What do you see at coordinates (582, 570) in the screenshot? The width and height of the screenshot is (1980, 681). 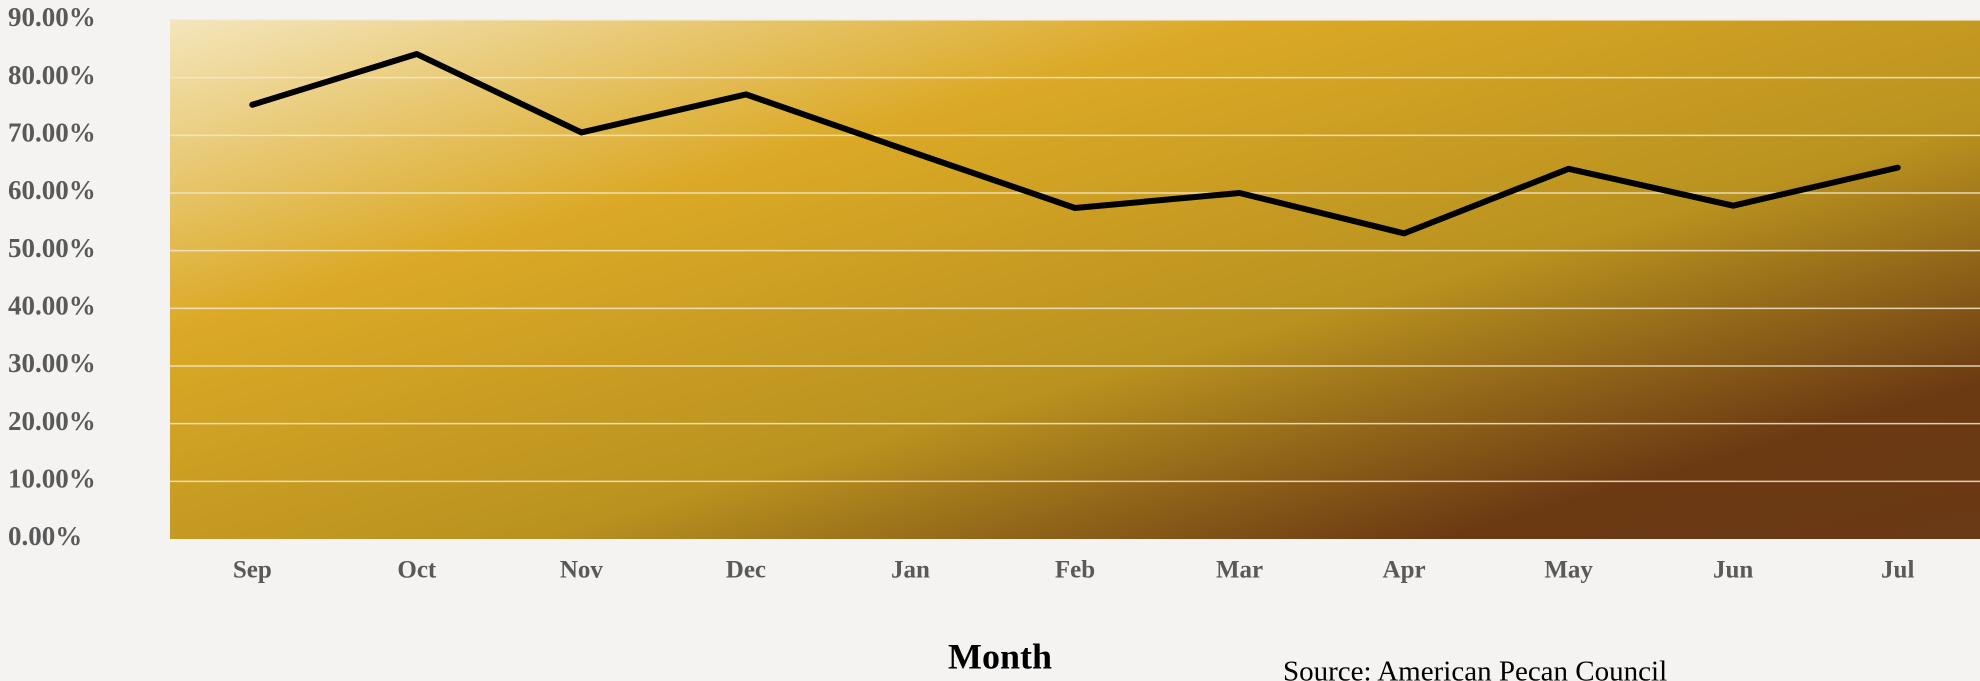 I see `x-tick-label: Nov` at bounding box center [582, 570].